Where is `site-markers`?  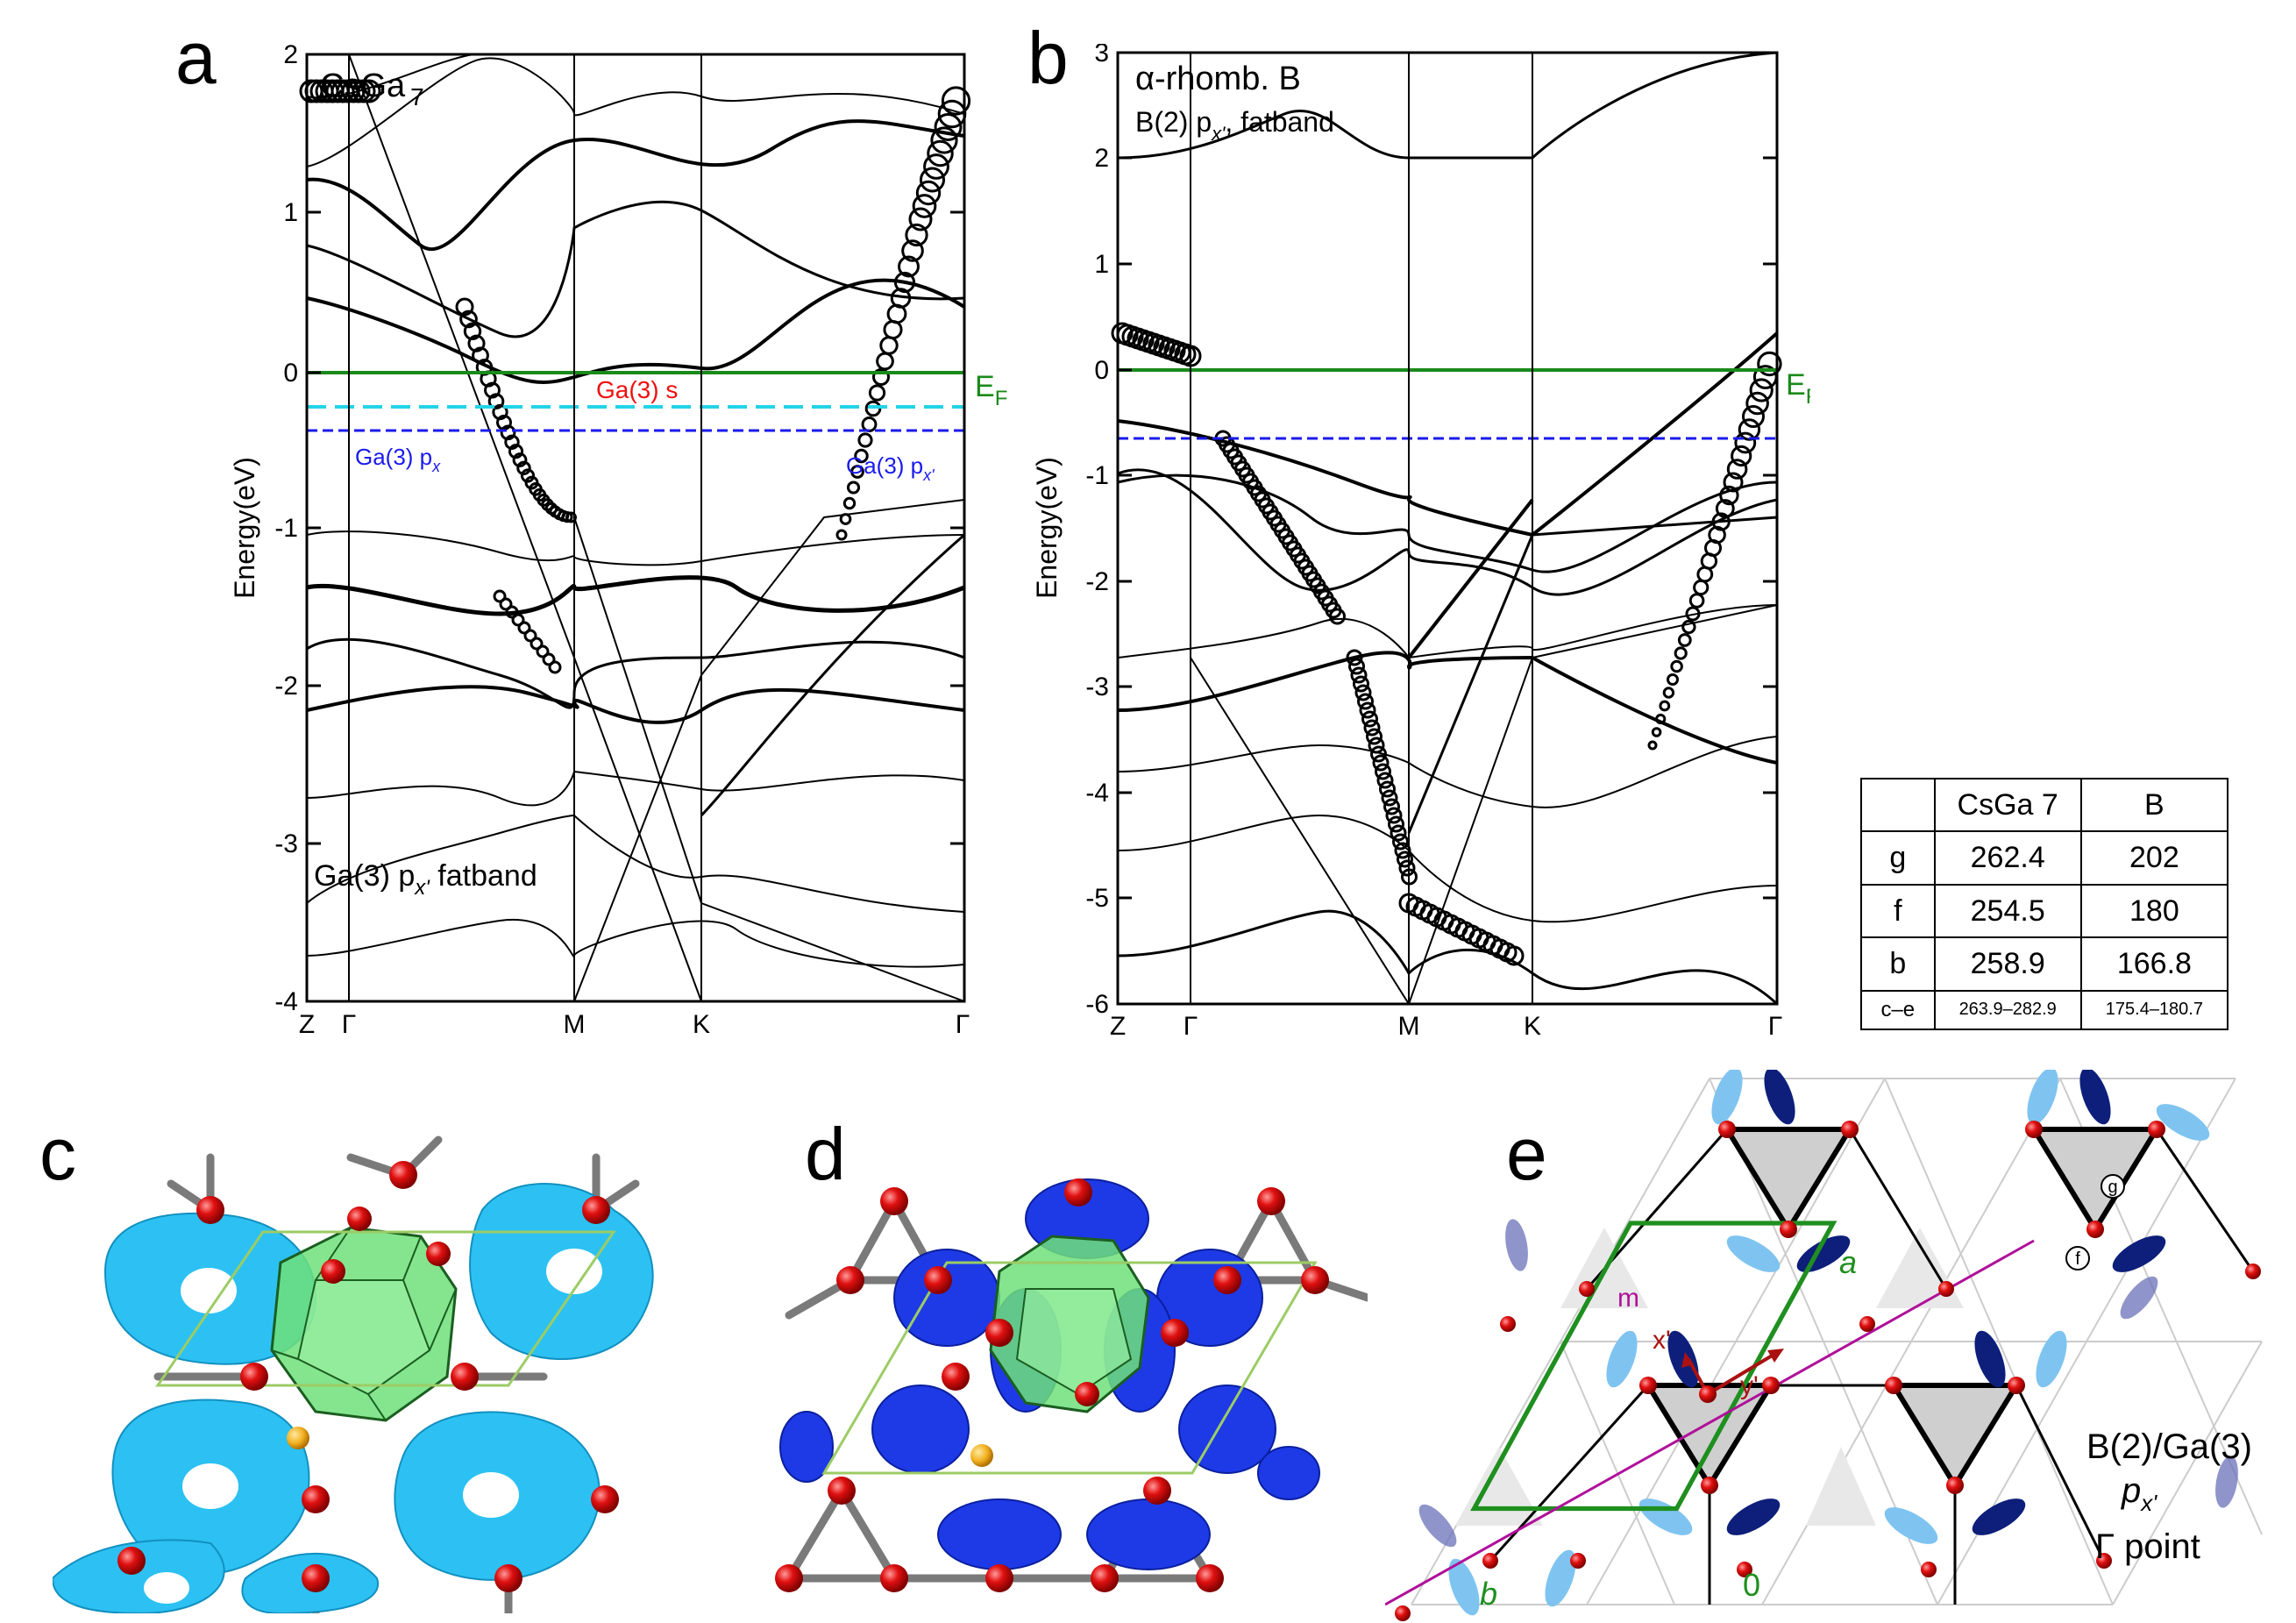 site-markers is located at coordinates (2095, 1222).